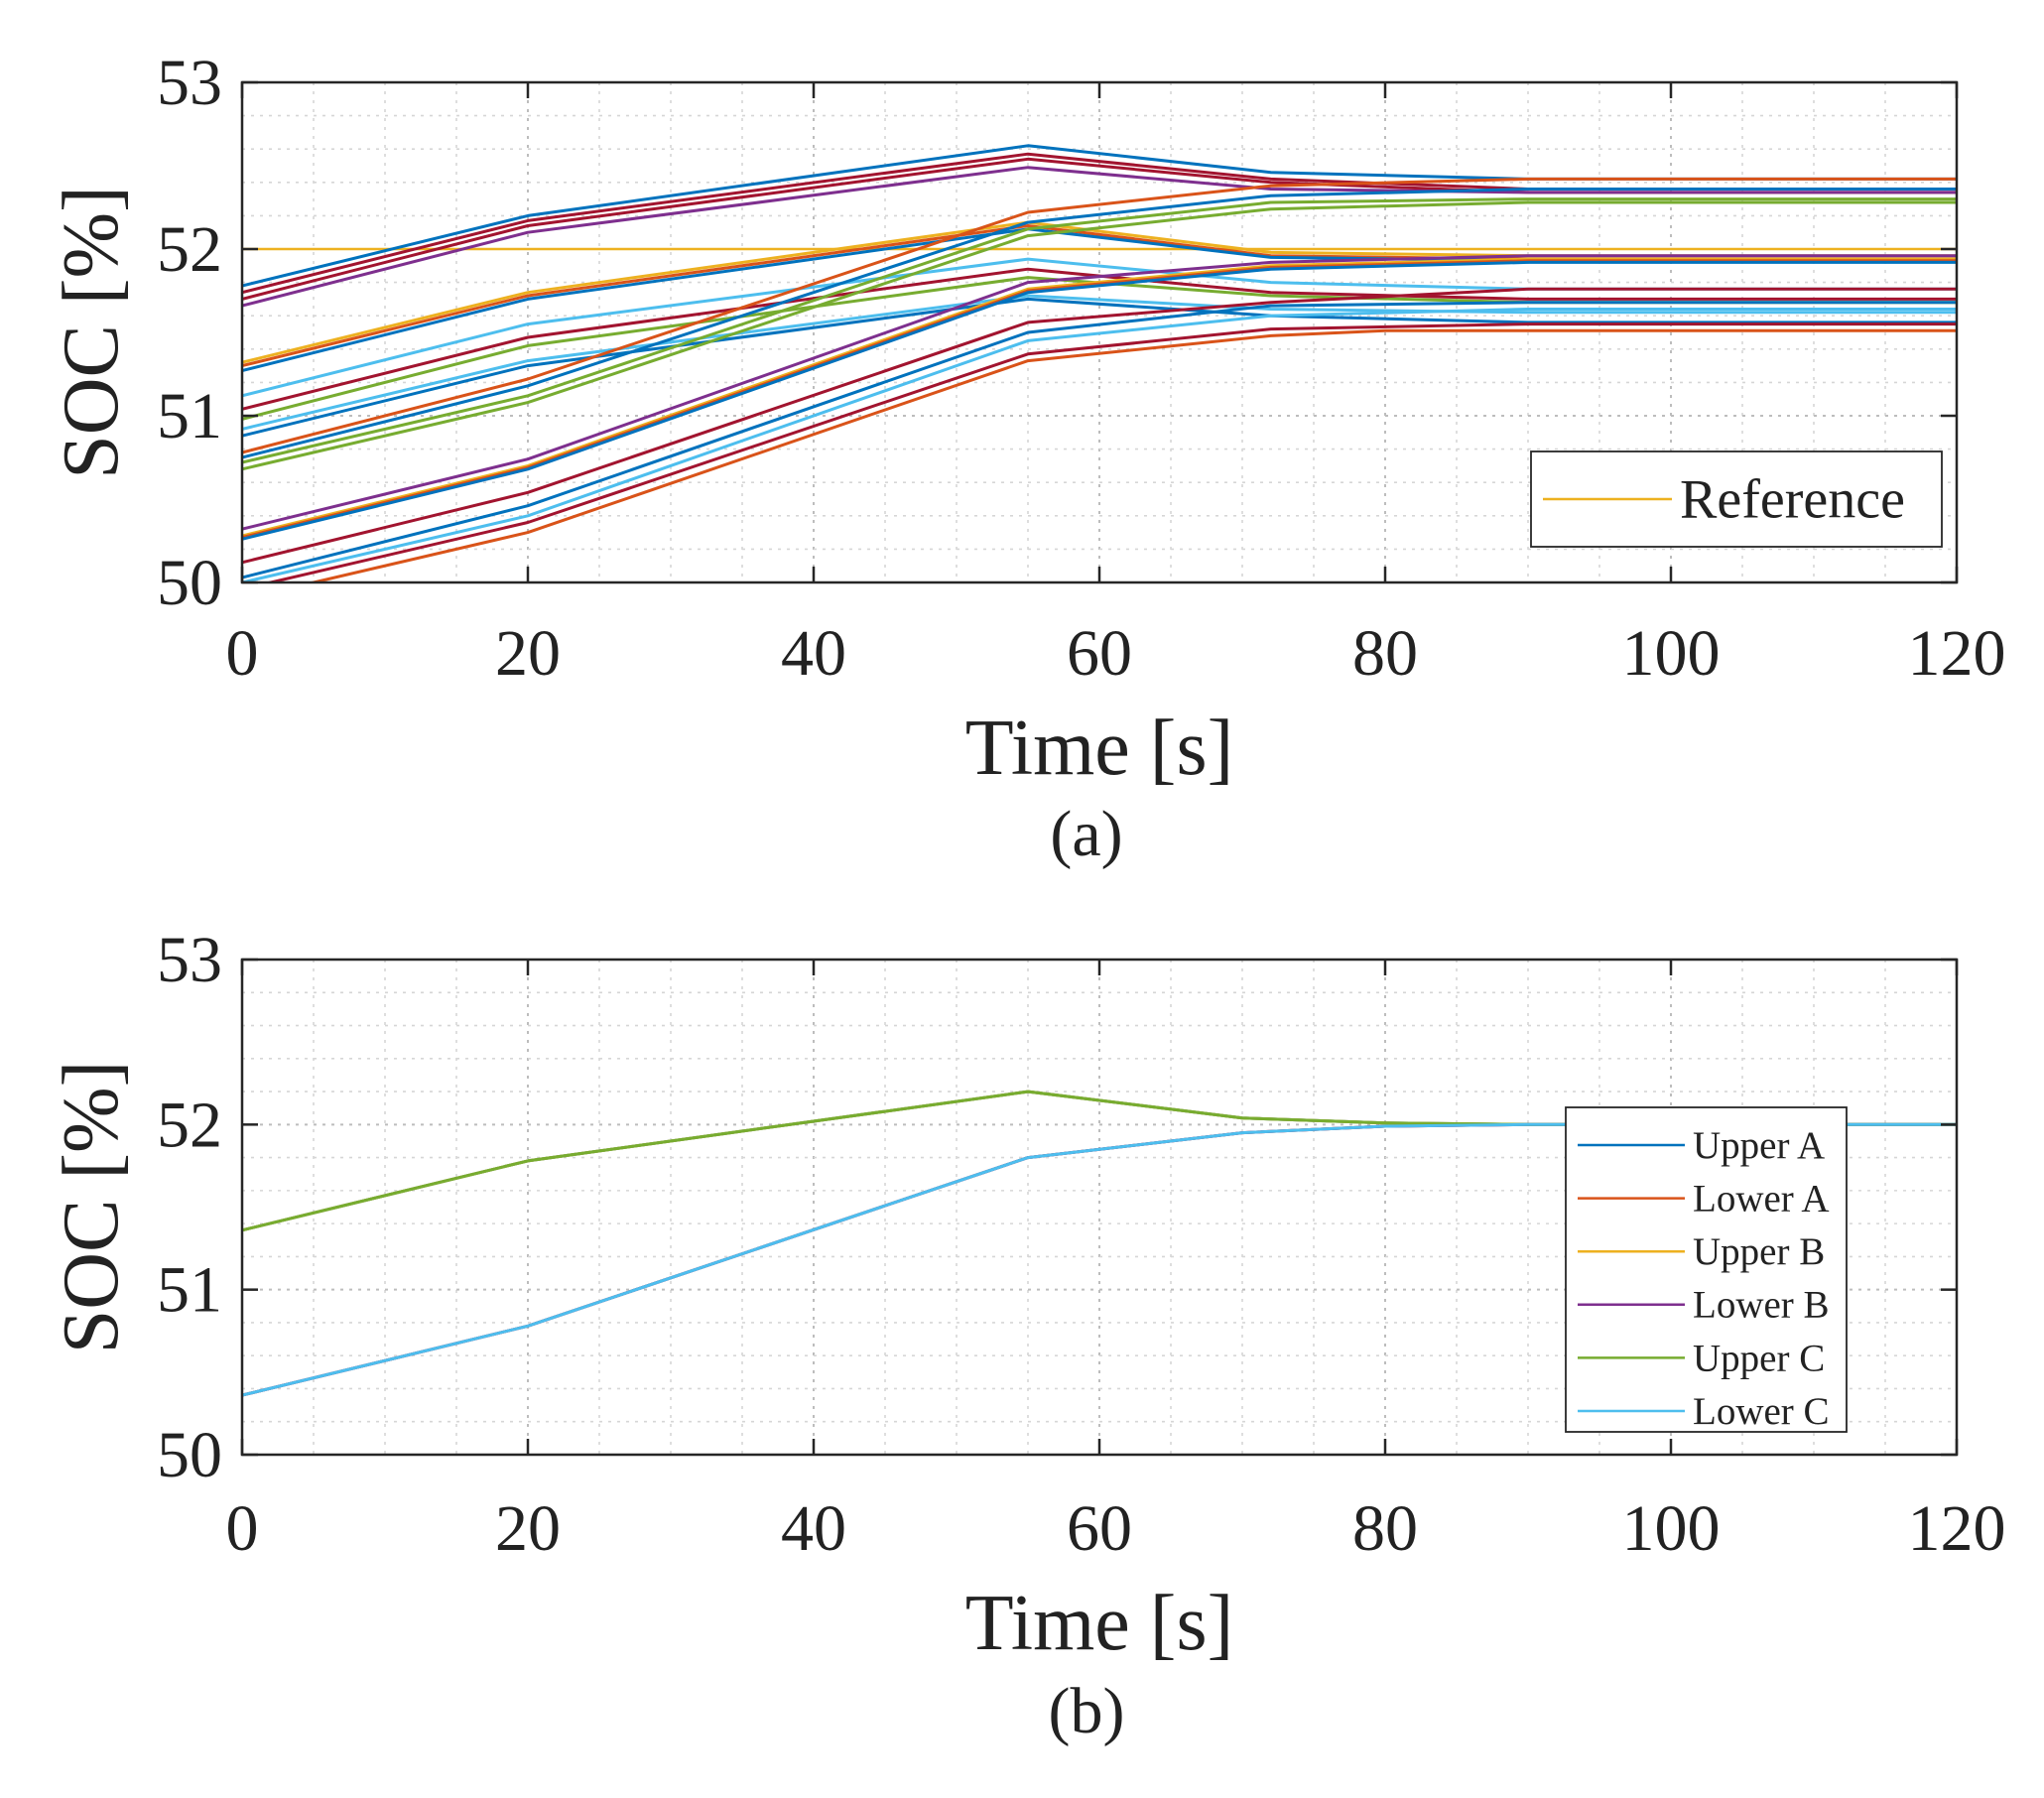  I want to click on legend-label: Lower A, so click(1761, 1198).